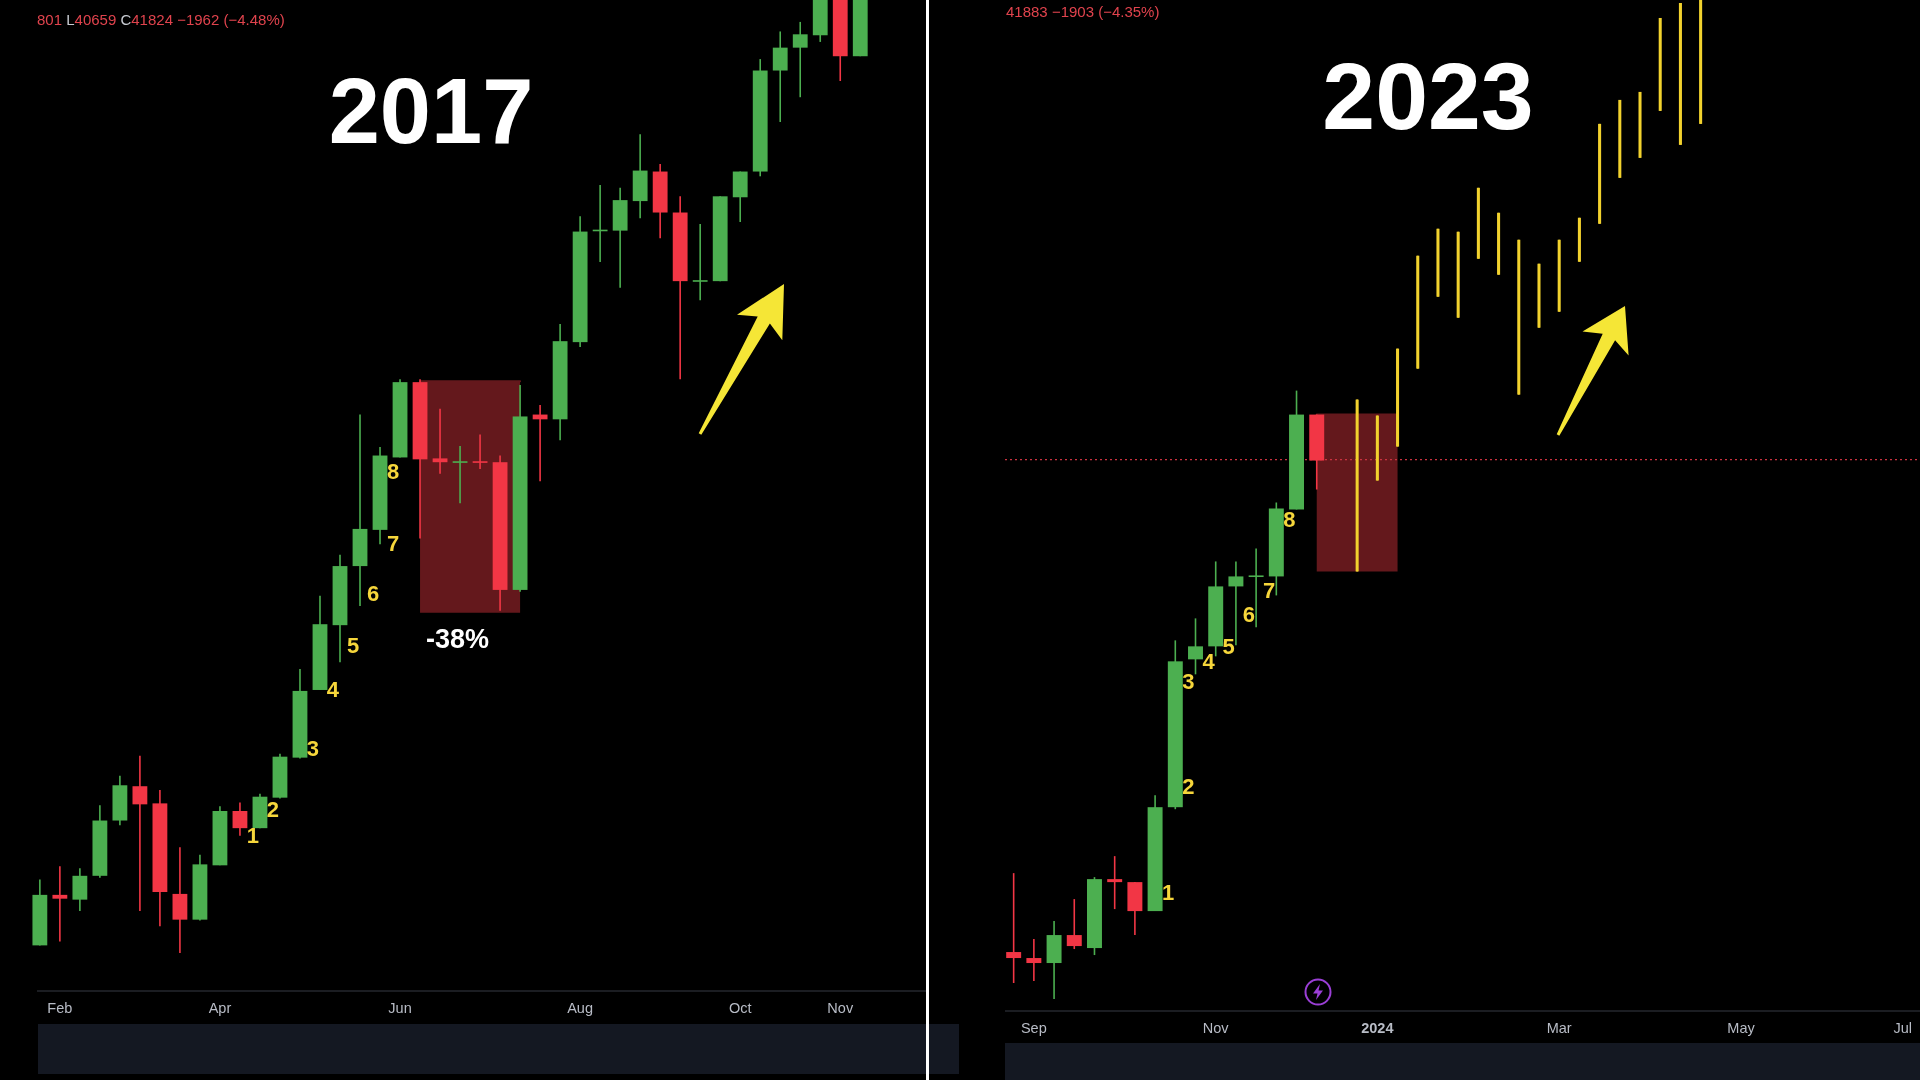  I want to click on text: 2023, so click(1428, 96).